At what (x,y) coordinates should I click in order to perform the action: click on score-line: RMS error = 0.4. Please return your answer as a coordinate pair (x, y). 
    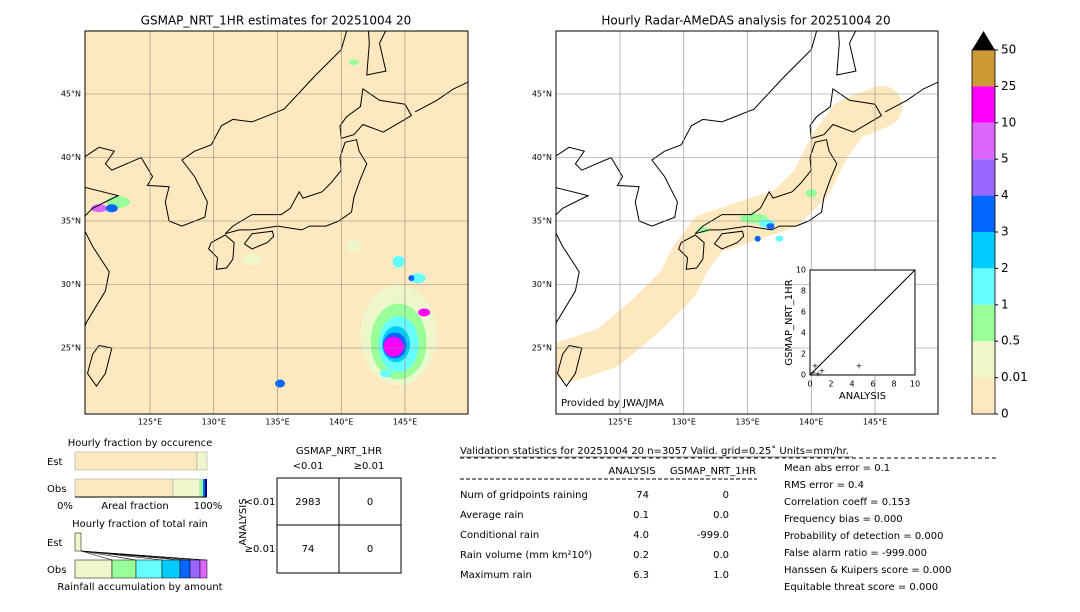
    Looking at the image, I should click on (824, 485).